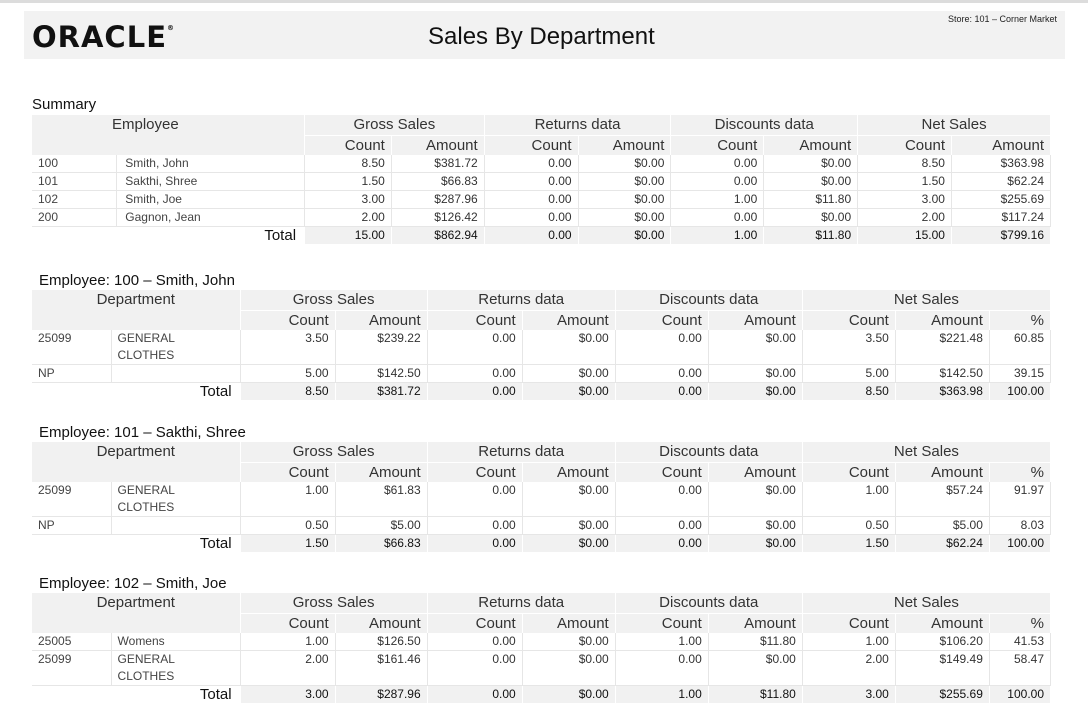  What do you see at coordinates (288, 543) in the screenshot?
I see `total-cell: 1.50` at bounding box center [288, 543].